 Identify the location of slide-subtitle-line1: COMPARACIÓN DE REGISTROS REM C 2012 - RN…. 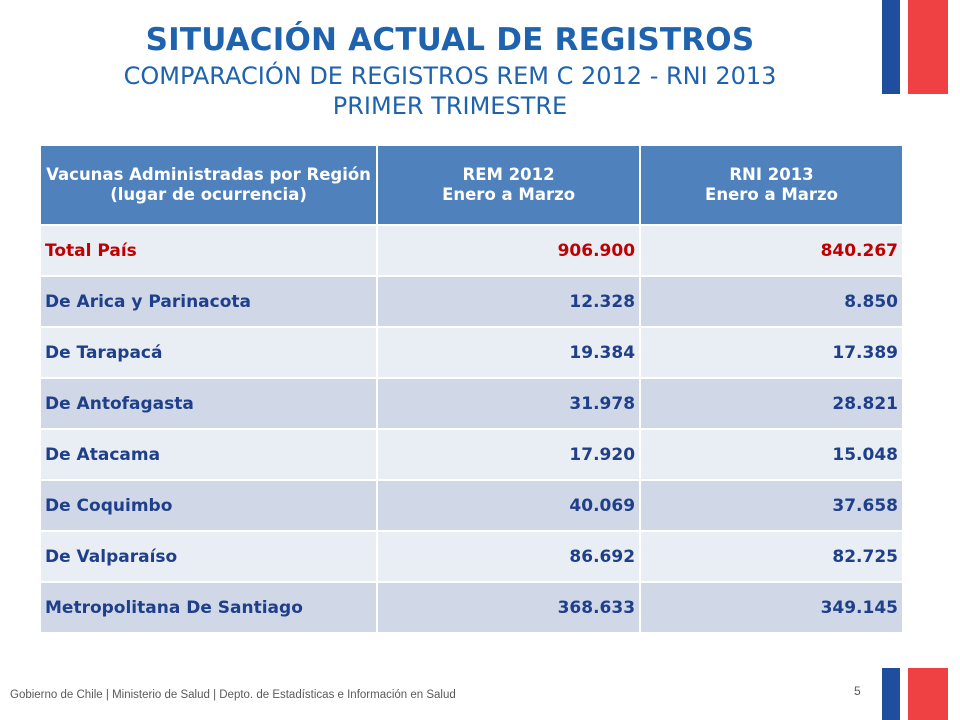
(450, 76).